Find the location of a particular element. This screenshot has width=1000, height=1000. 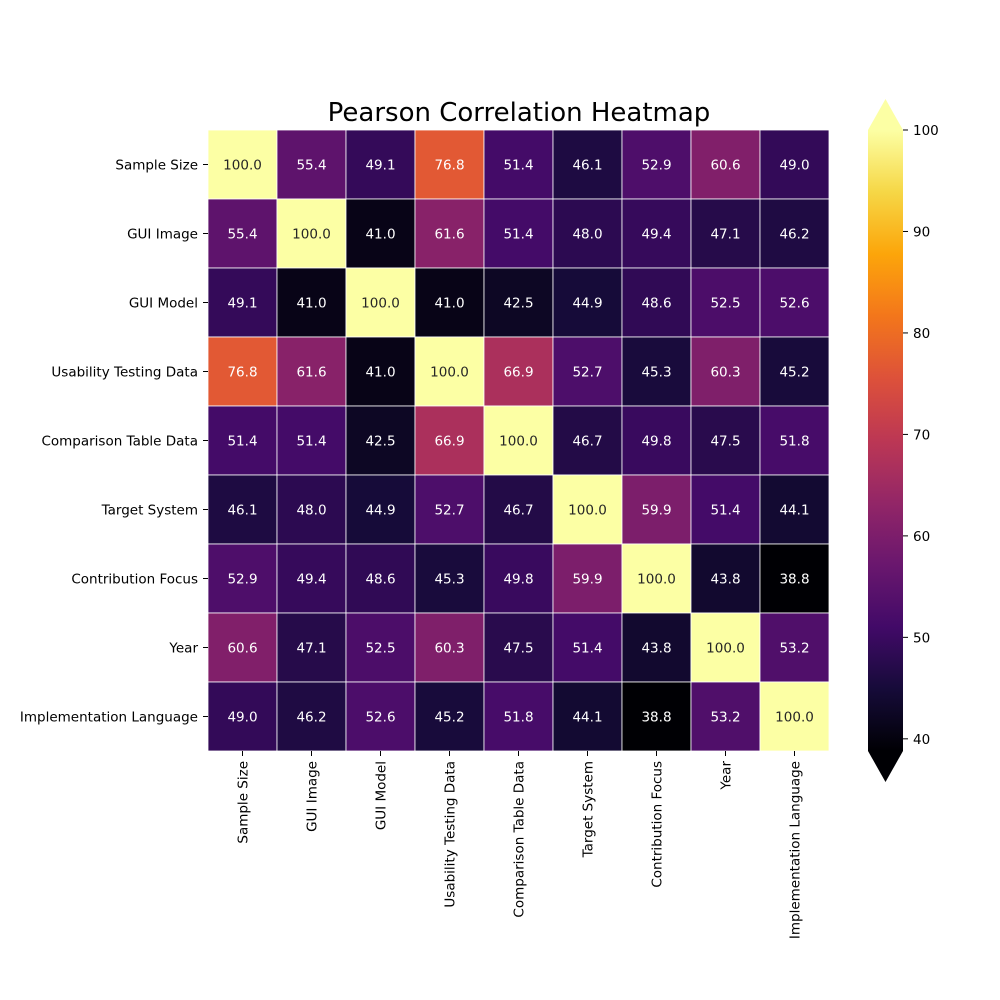

colorbar-gradient is located at coordinates (885, 440).